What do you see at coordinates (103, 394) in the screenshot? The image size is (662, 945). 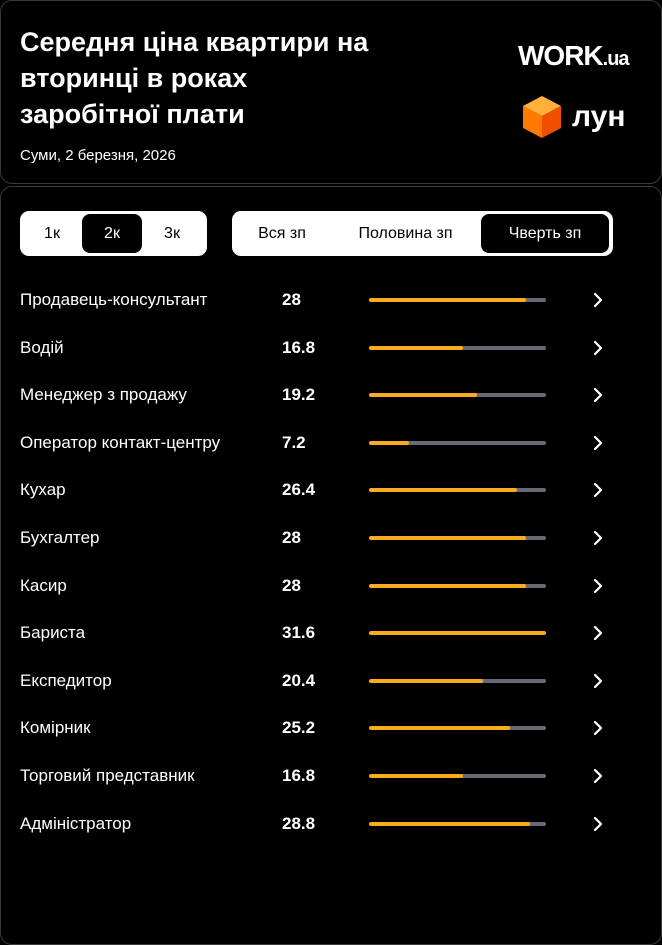 I see `profession-name: Менеджер з продажу` at bounding box center [103, 394].